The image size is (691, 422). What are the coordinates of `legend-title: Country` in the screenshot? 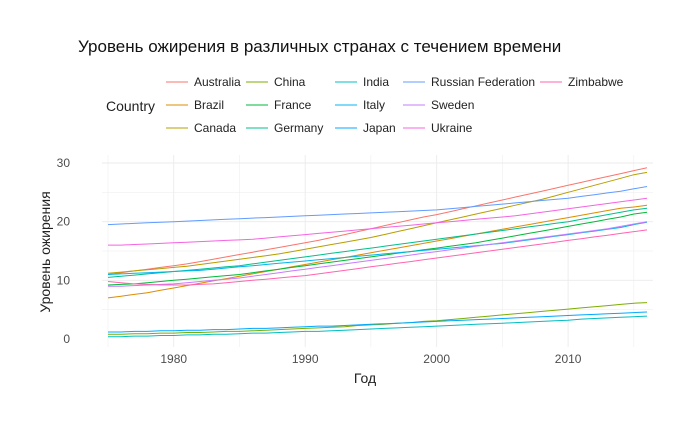 It's located at (130, 106).